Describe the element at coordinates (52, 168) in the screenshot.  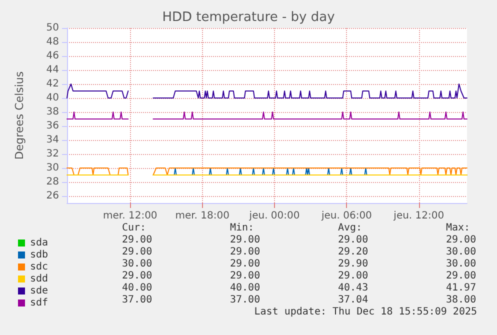
I see `y-tick-label: 30` at that location.